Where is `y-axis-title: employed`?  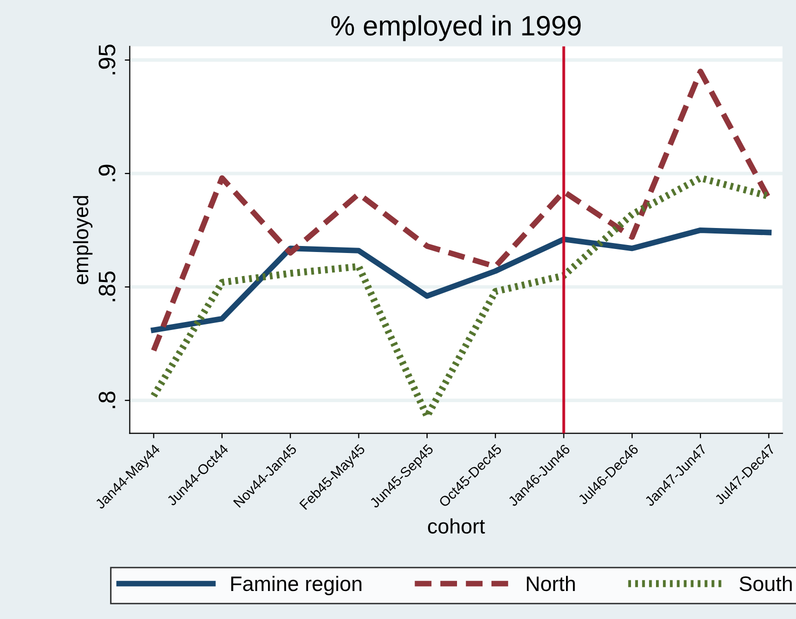
y-axis-title: employed is located at coordinates (82, 240).